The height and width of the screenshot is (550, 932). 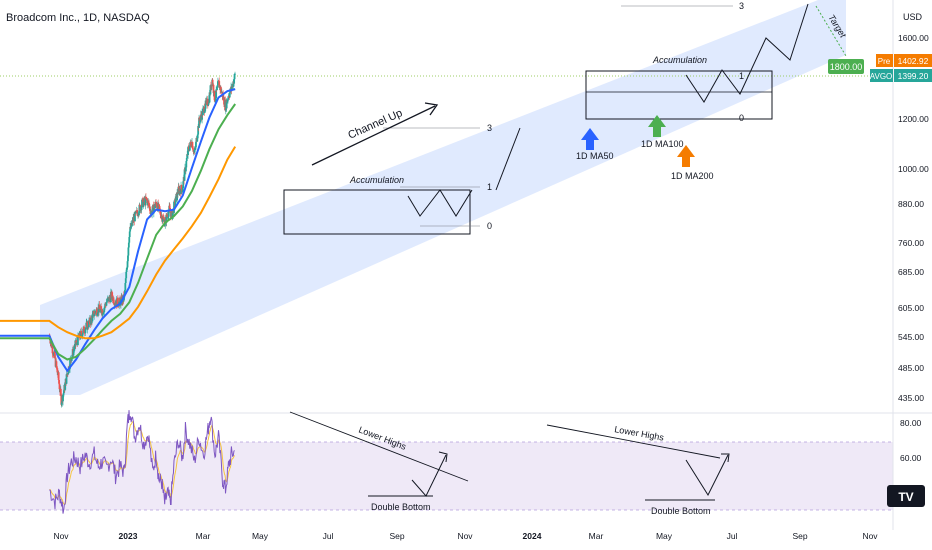 What do you see at coordinates (142, 462) in the screenshot?
I see `rsi-group` at bounding box center [142, 462].